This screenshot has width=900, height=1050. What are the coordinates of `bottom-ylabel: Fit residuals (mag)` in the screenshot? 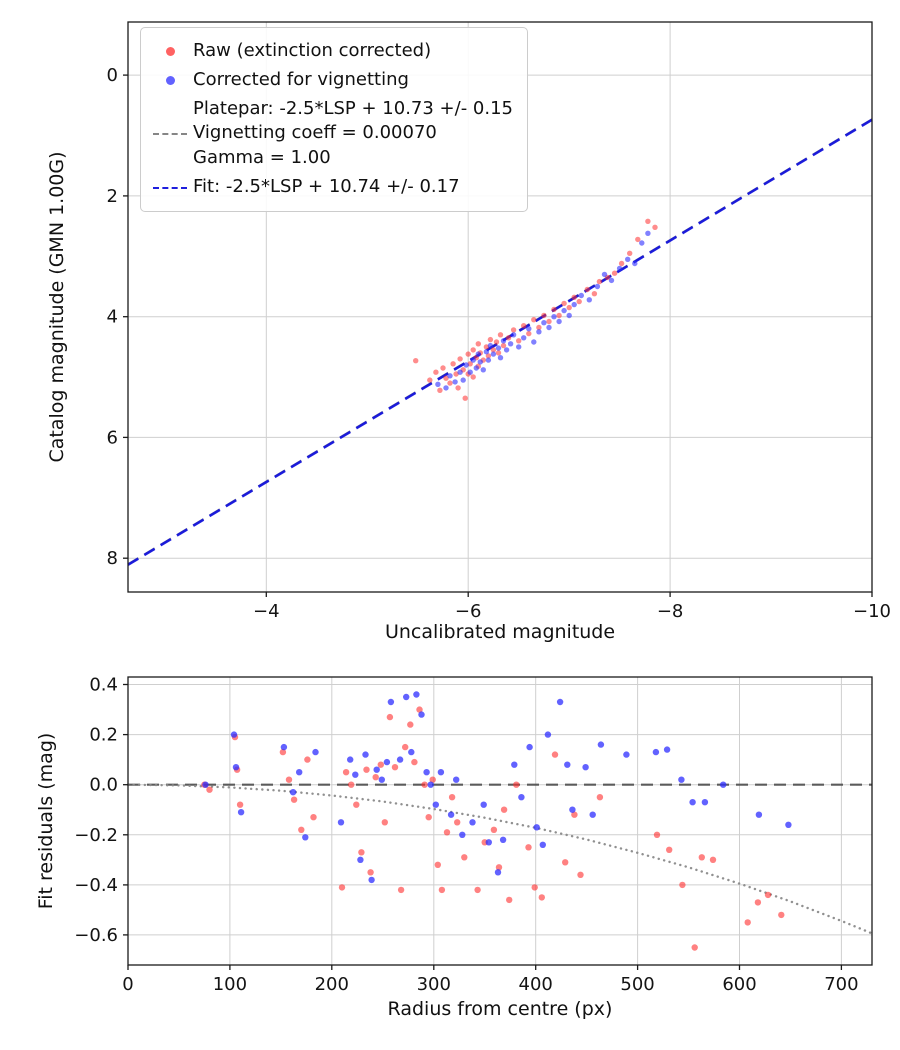 It's located at (46, 821).